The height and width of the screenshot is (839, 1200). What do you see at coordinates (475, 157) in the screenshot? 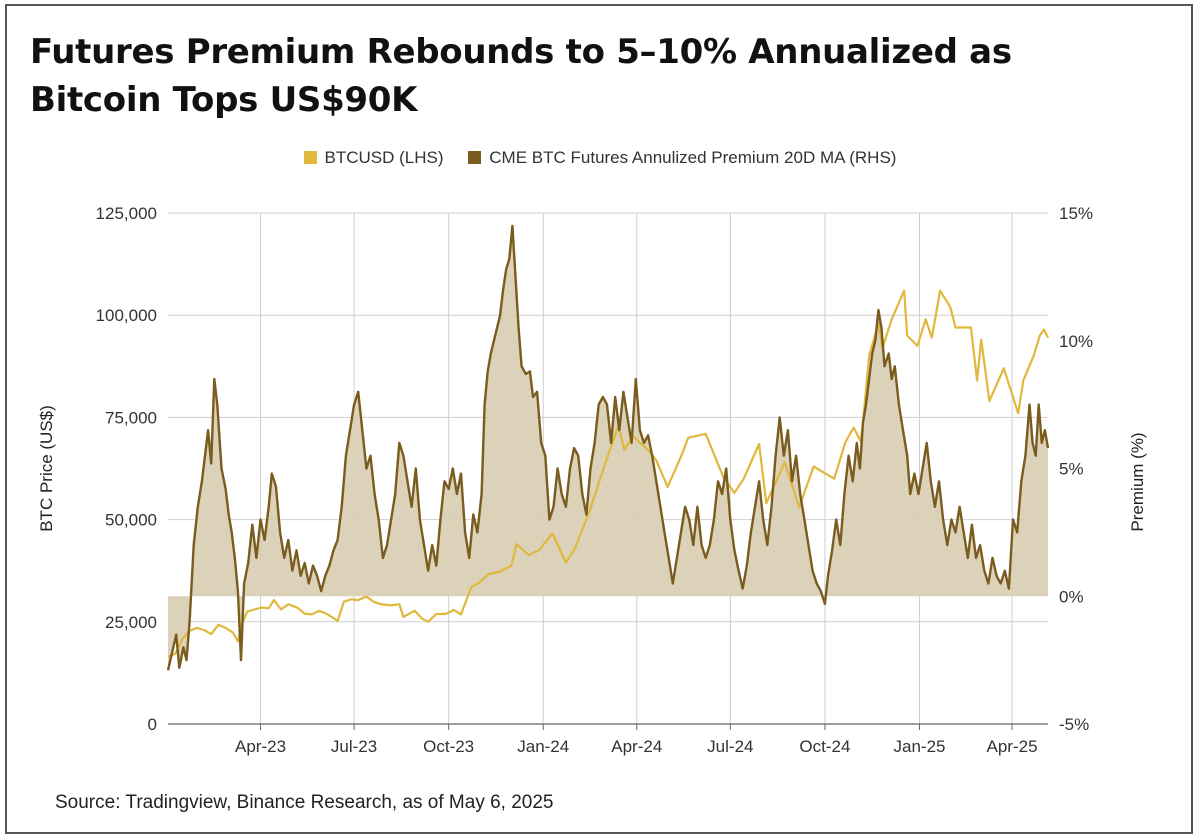
I see `legend-swatch-premium` at bounding box center [475, 157].